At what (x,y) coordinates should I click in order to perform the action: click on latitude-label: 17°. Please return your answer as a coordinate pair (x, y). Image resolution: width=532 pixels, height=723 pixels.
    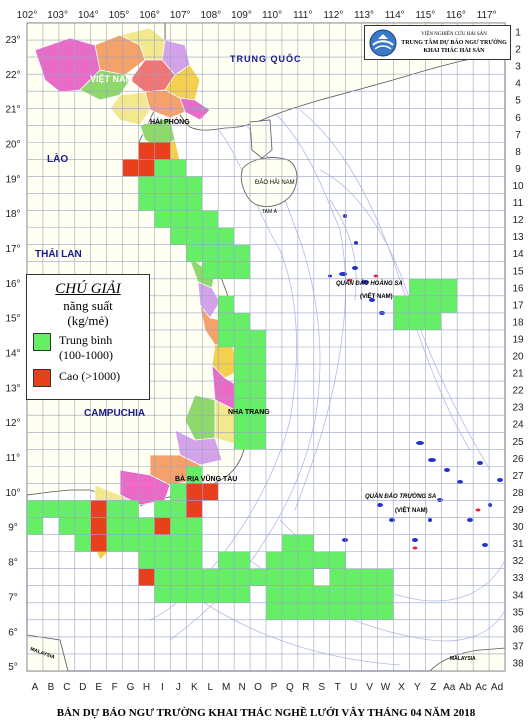
    Looking at the image, I should click on (12, 249).